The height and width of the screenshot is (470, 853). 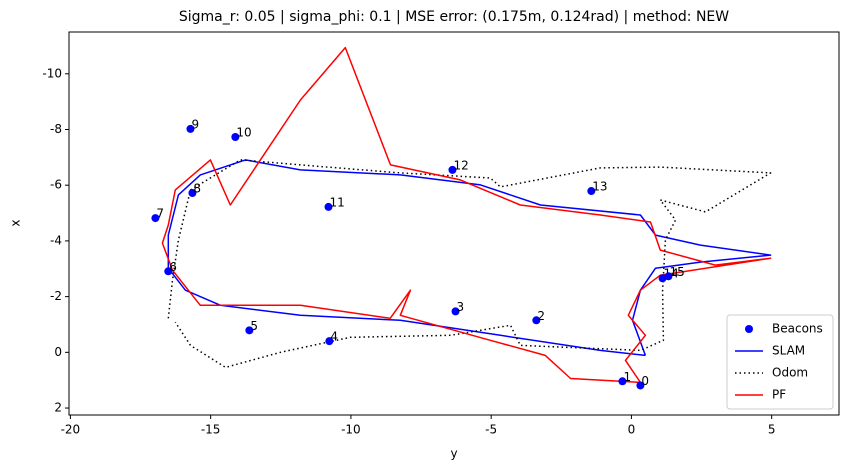 I want to click on beacon-label: 1, so click(x=627, y=377).